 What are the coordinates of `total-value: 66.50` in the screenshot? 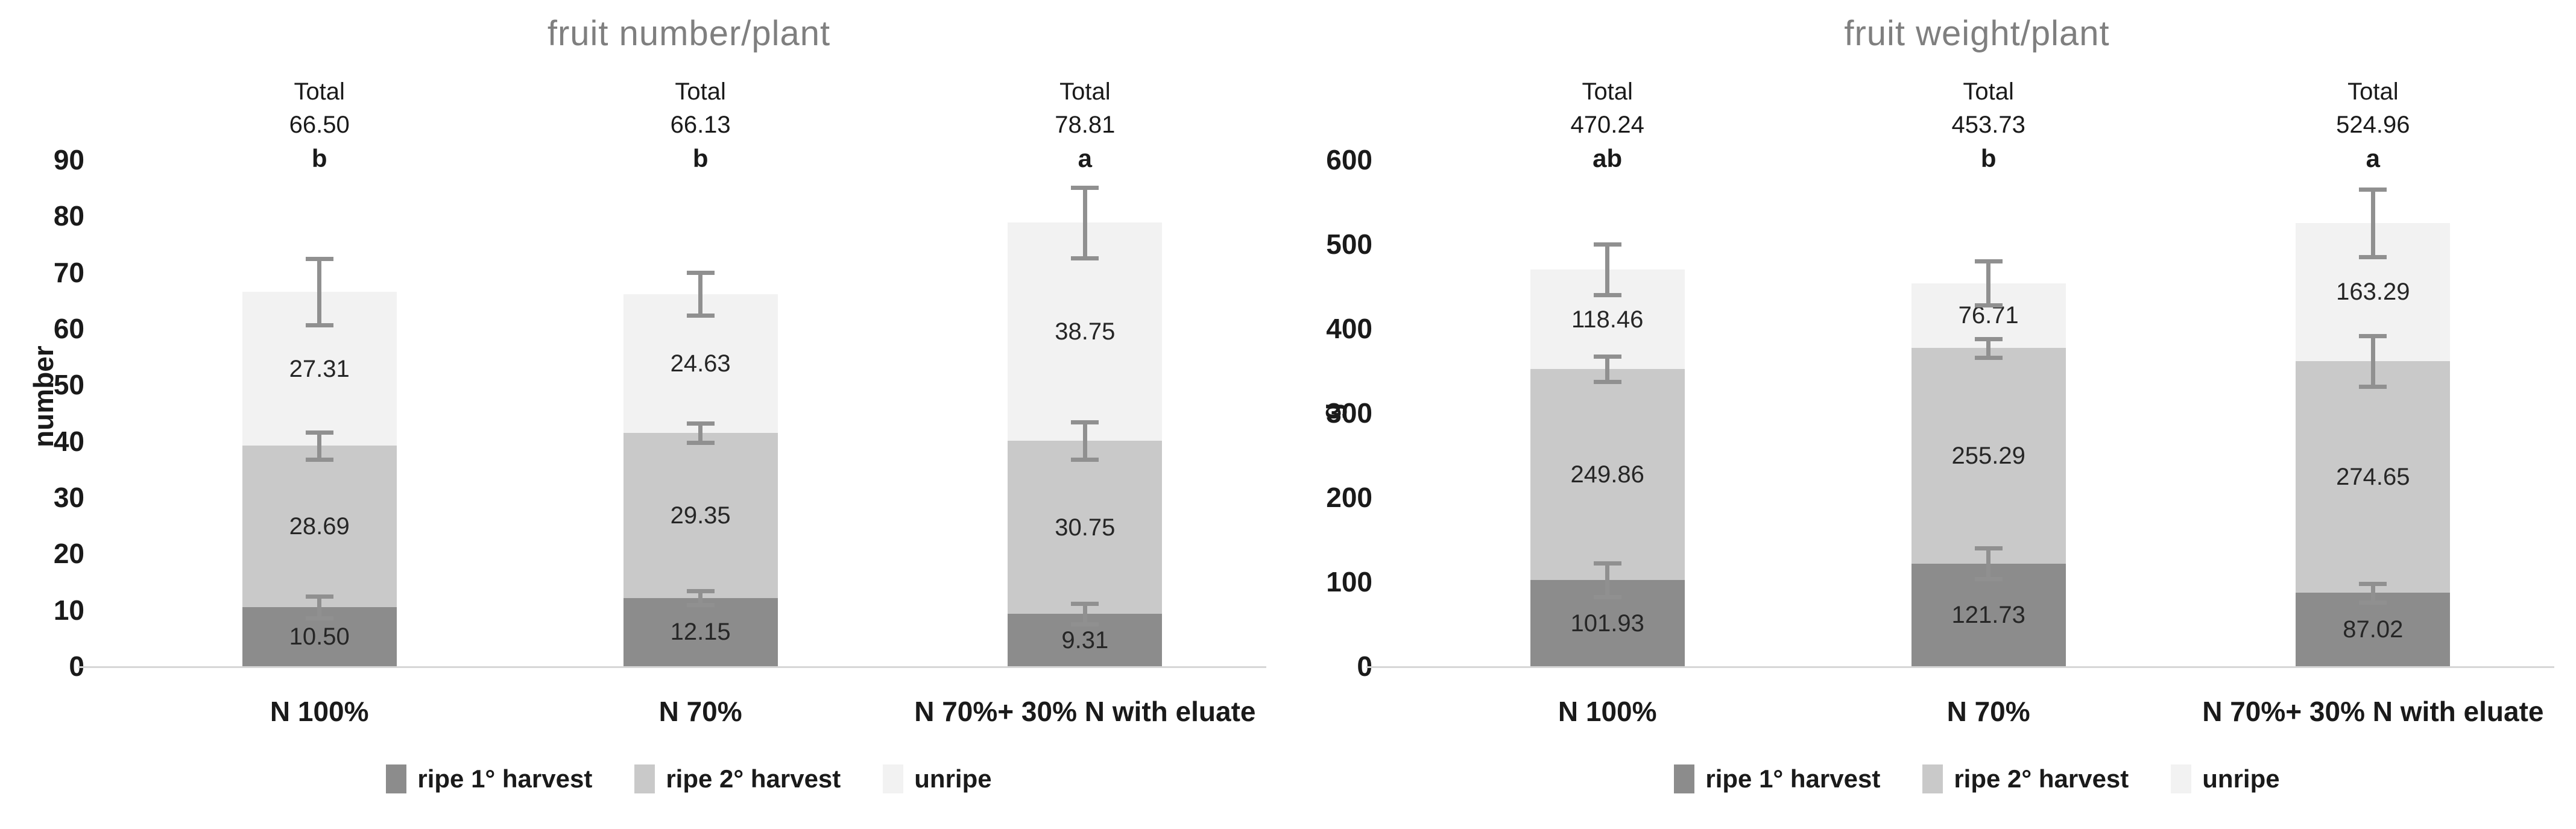 It's located at (319, 125).